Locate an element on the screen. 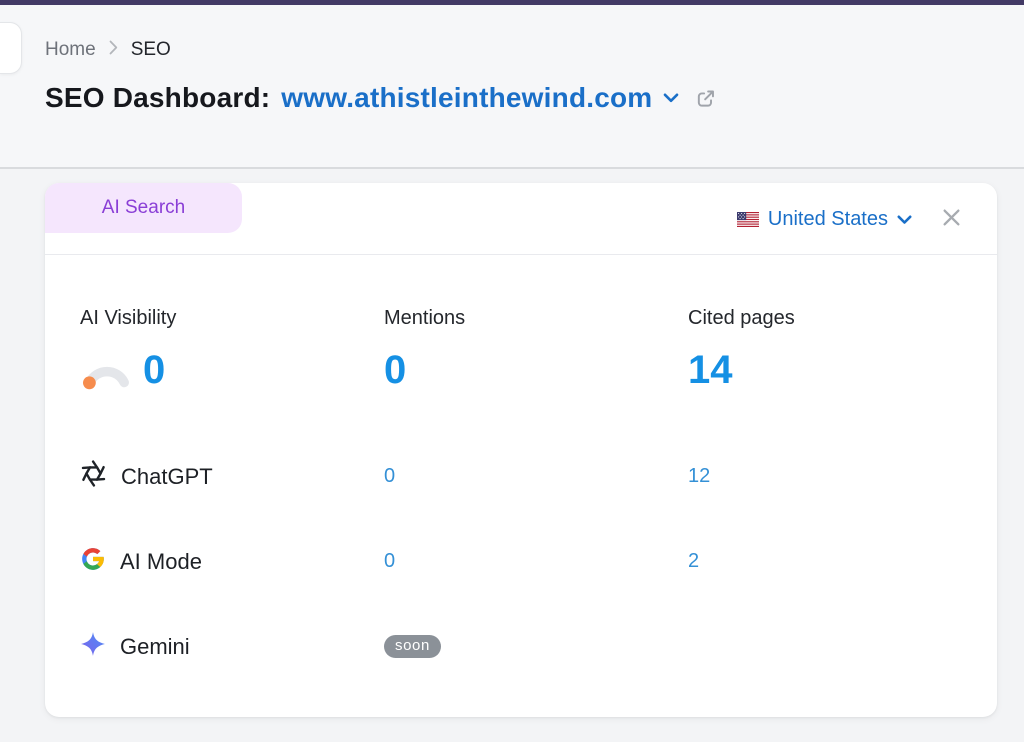  chatgpt-mentions-value: 0 is located at coordinates (390, 476).